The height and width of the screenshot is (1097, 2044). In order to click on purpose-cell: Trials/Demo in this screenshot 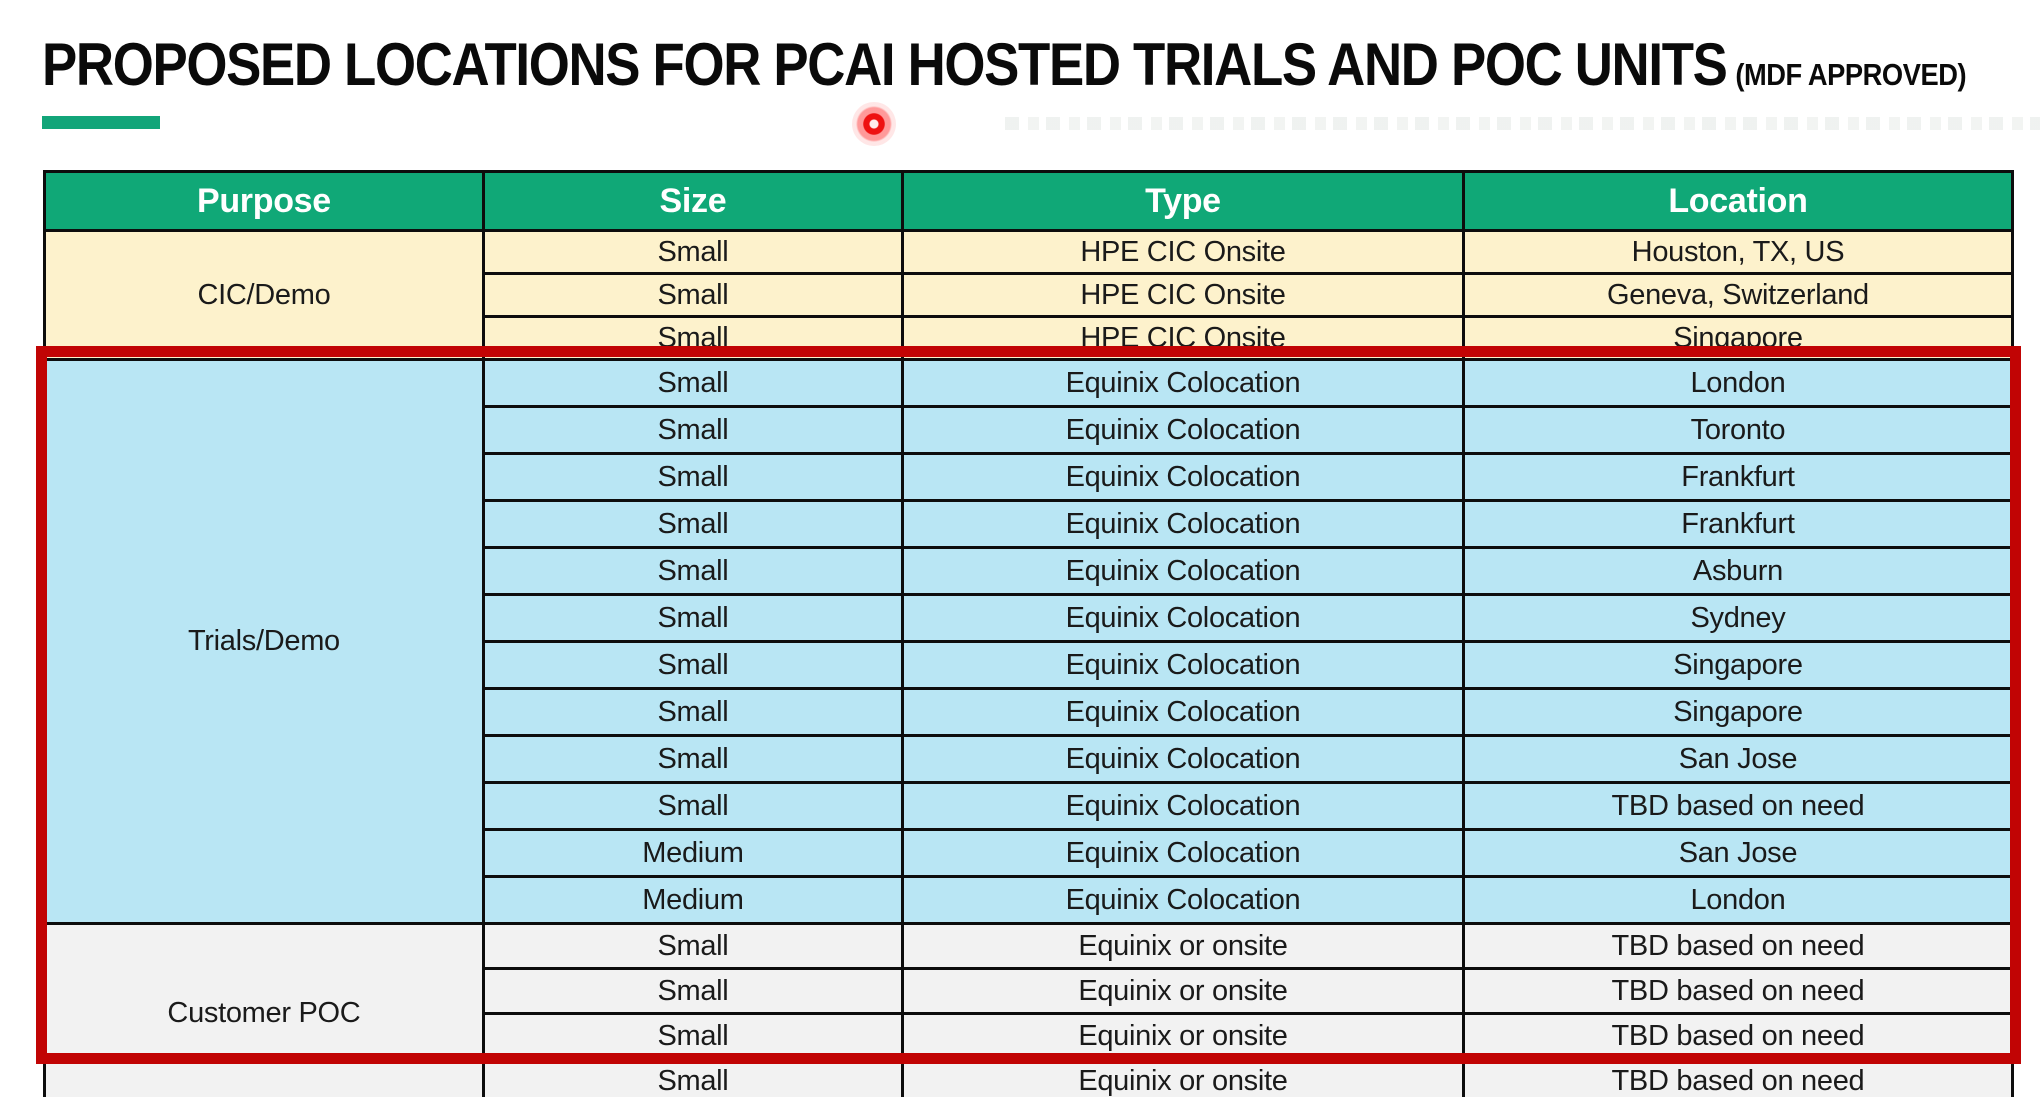, I will do `click(264, 641)`.